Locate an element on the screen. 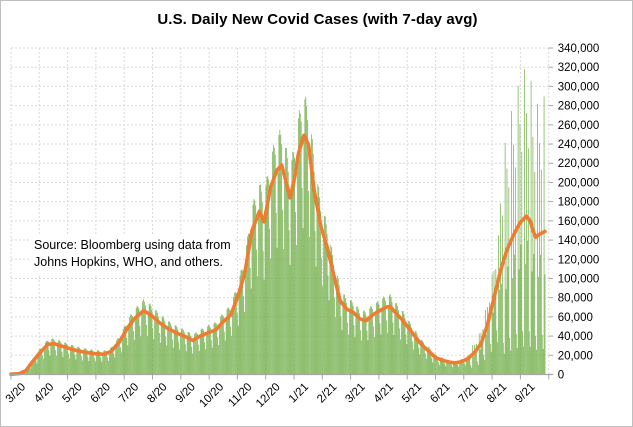 Image resolution: width=633 pixels, height=427 pixels. x-tick-label: 11/20 is located at coordinates (240, 395).